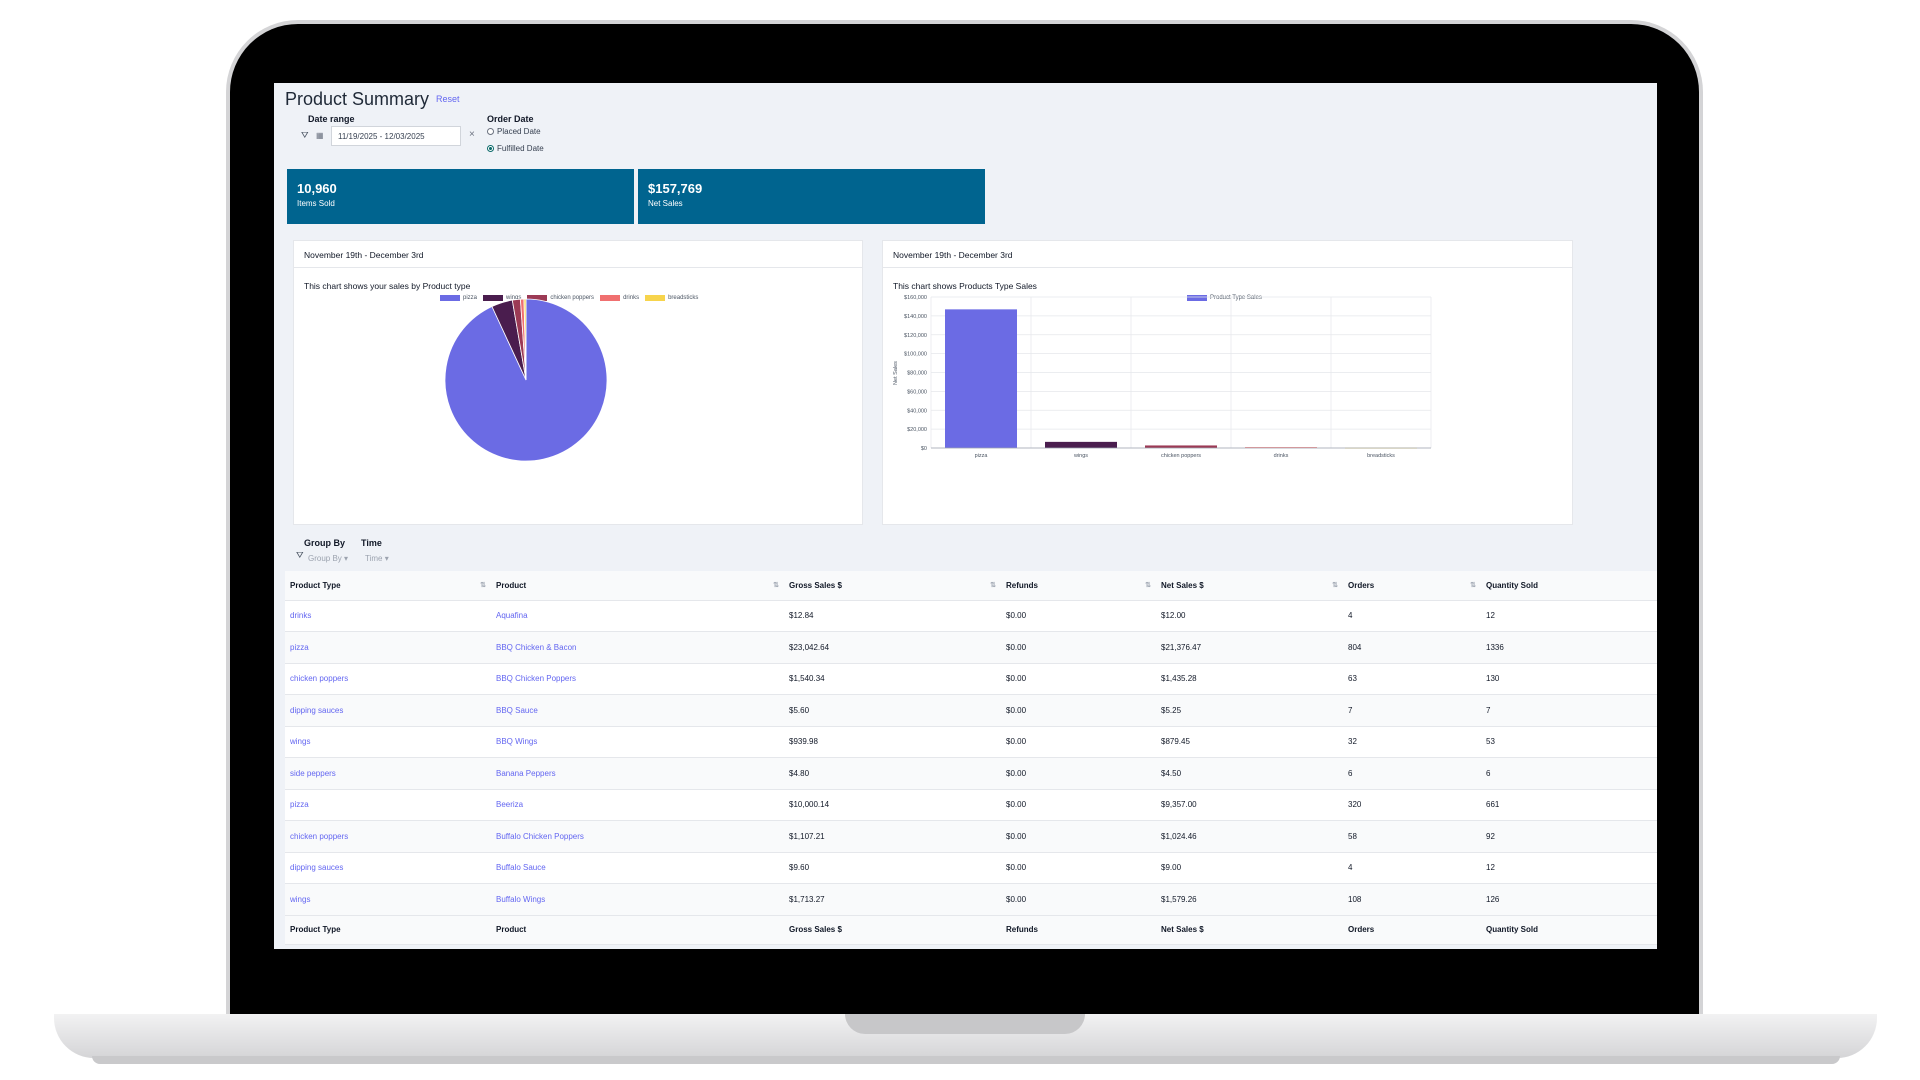 Image resolution: width=1920 pixels, height=1080 pixels. Describe the element at coordinates (811, 196) in the screenshot. I see `kpi-card-net-sales: $157,769 Net Sales` at that location.